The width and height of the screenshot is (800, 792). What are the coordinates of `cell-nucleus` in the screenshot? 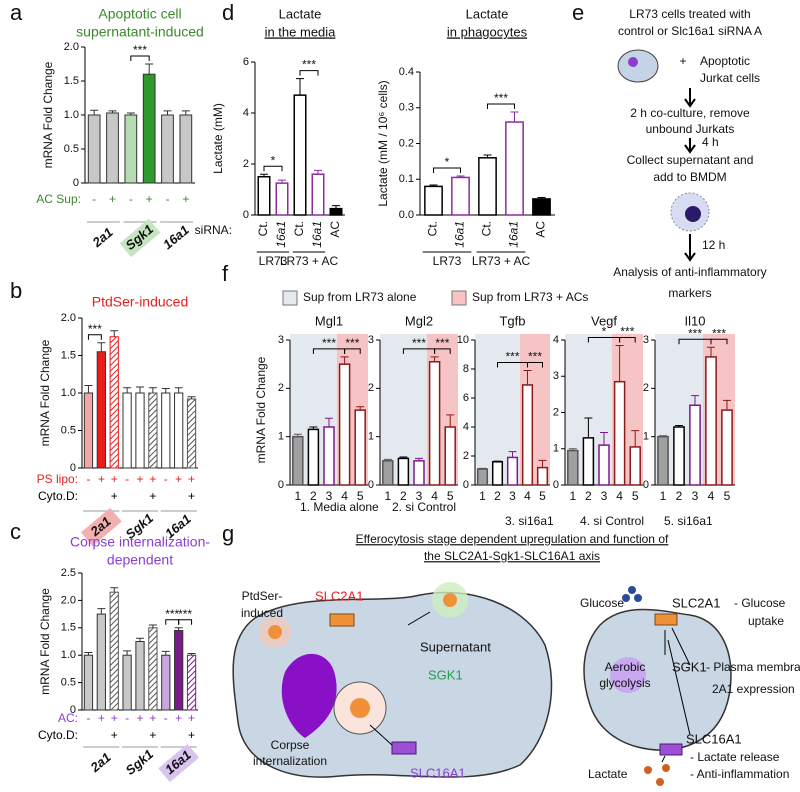 It's located at (633, 62).